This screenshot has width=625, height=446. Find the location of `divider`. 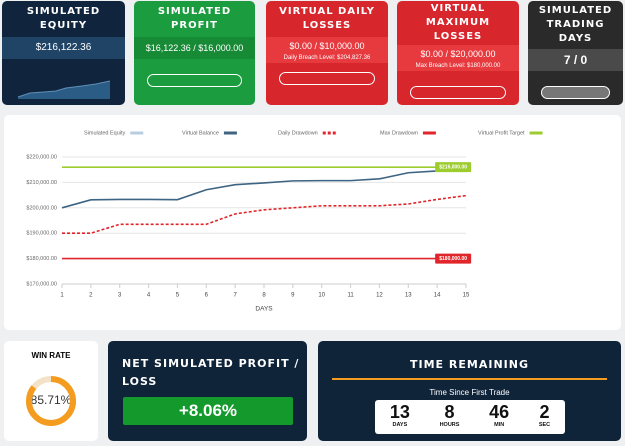

divider is located at coordinates (469, 379).